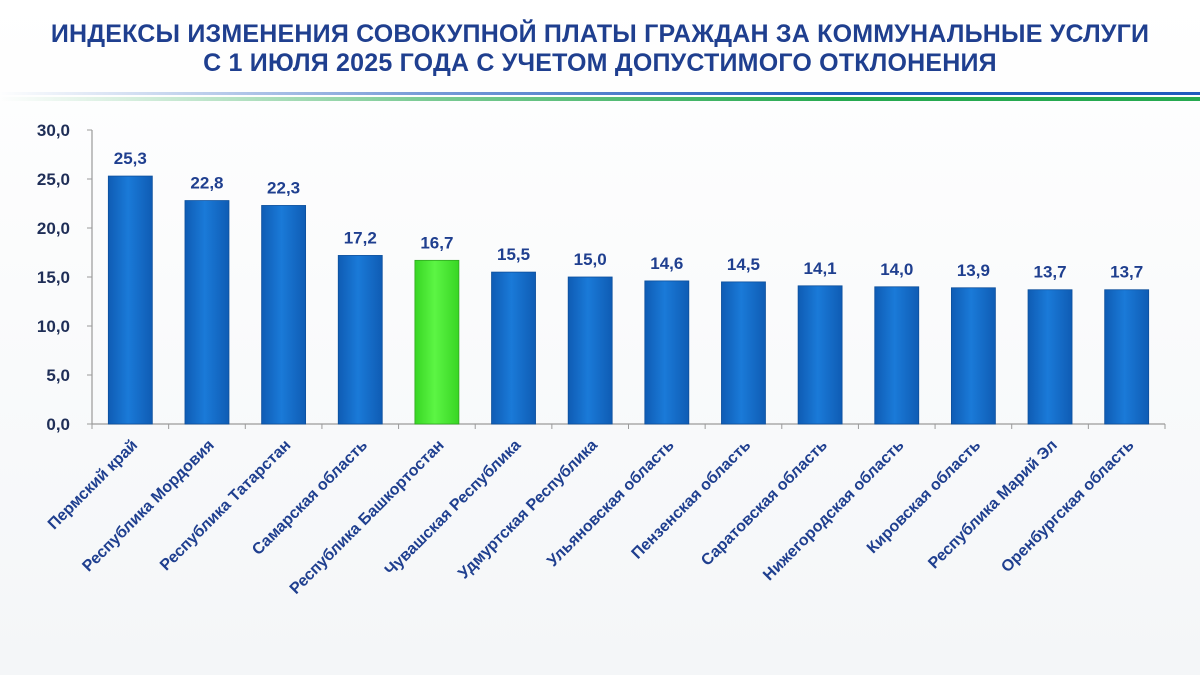  I want to click on data-label: 15,0, so click(590, 259).